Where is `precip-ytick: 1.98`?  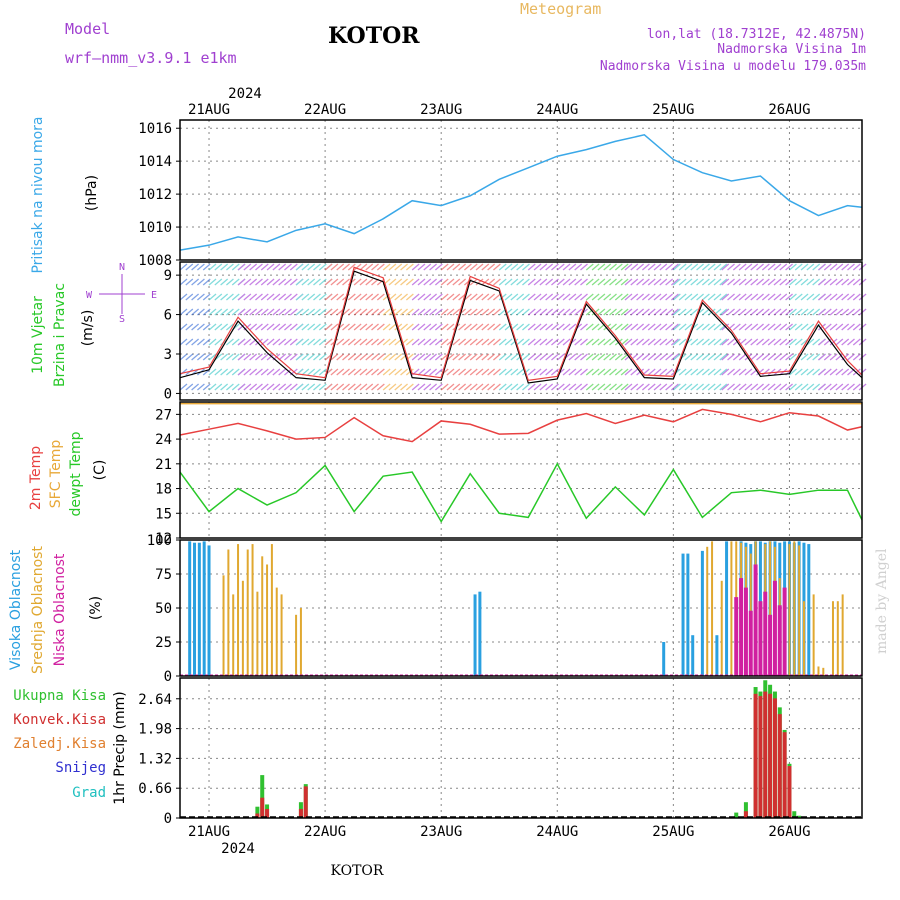 precip-ytick: 1.98 is located at coordinates (155, 730).